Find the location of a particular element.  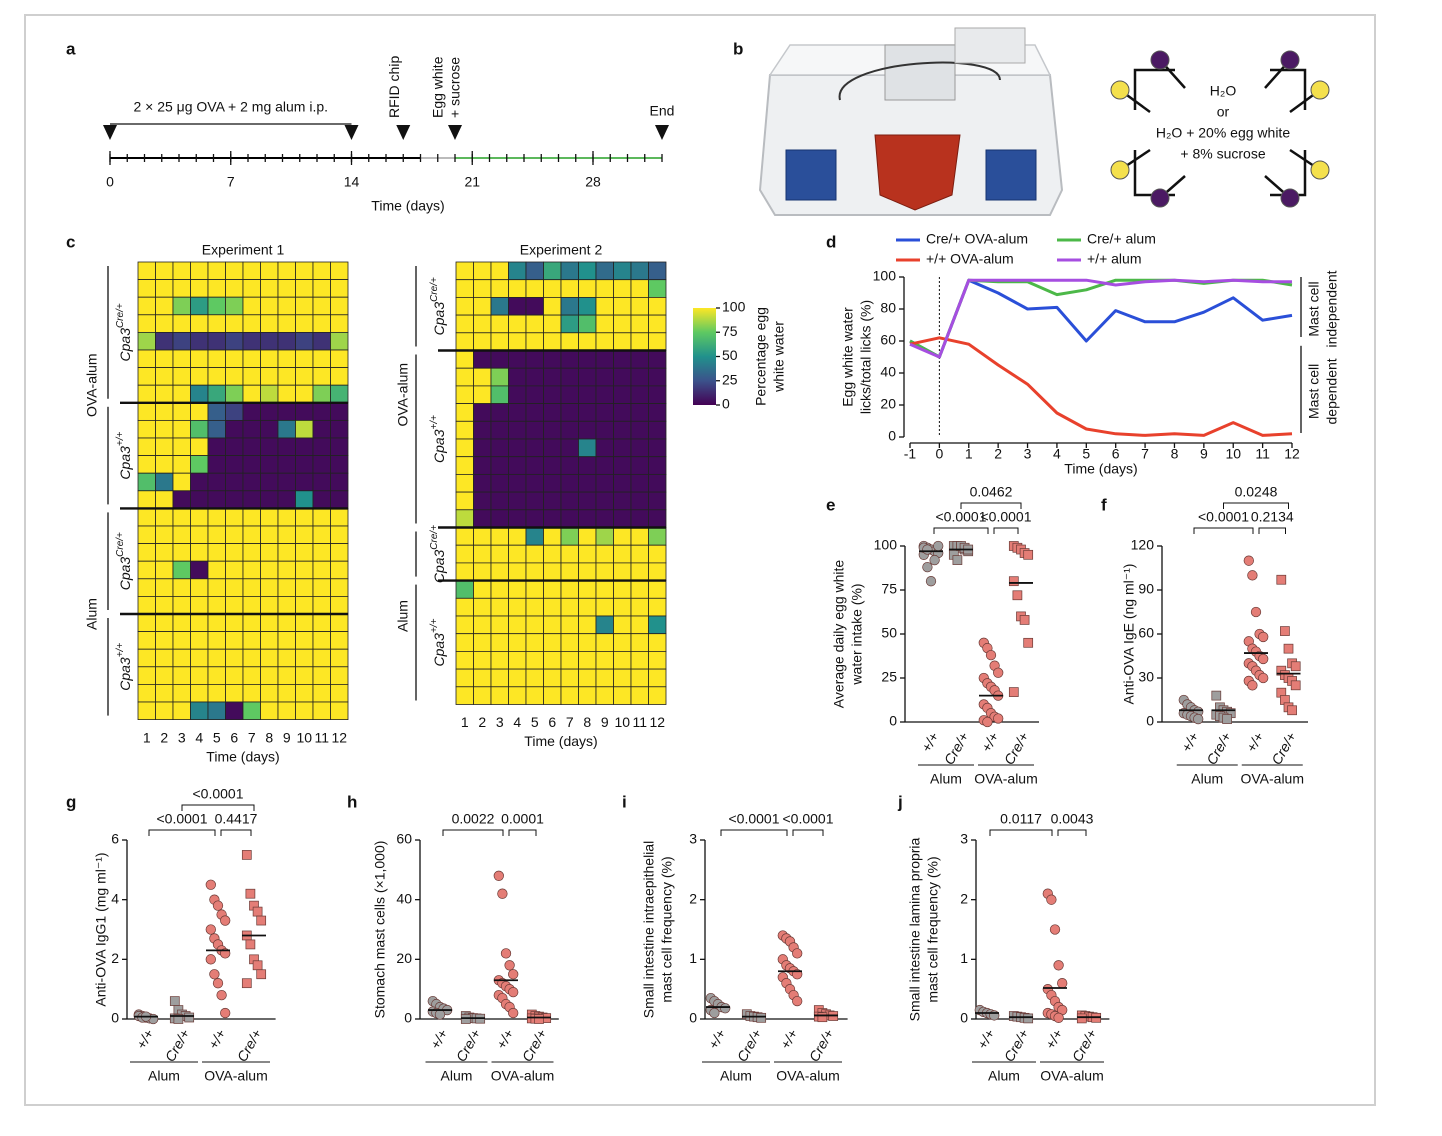

cage-diagram is located at coordinates (1220, 129).